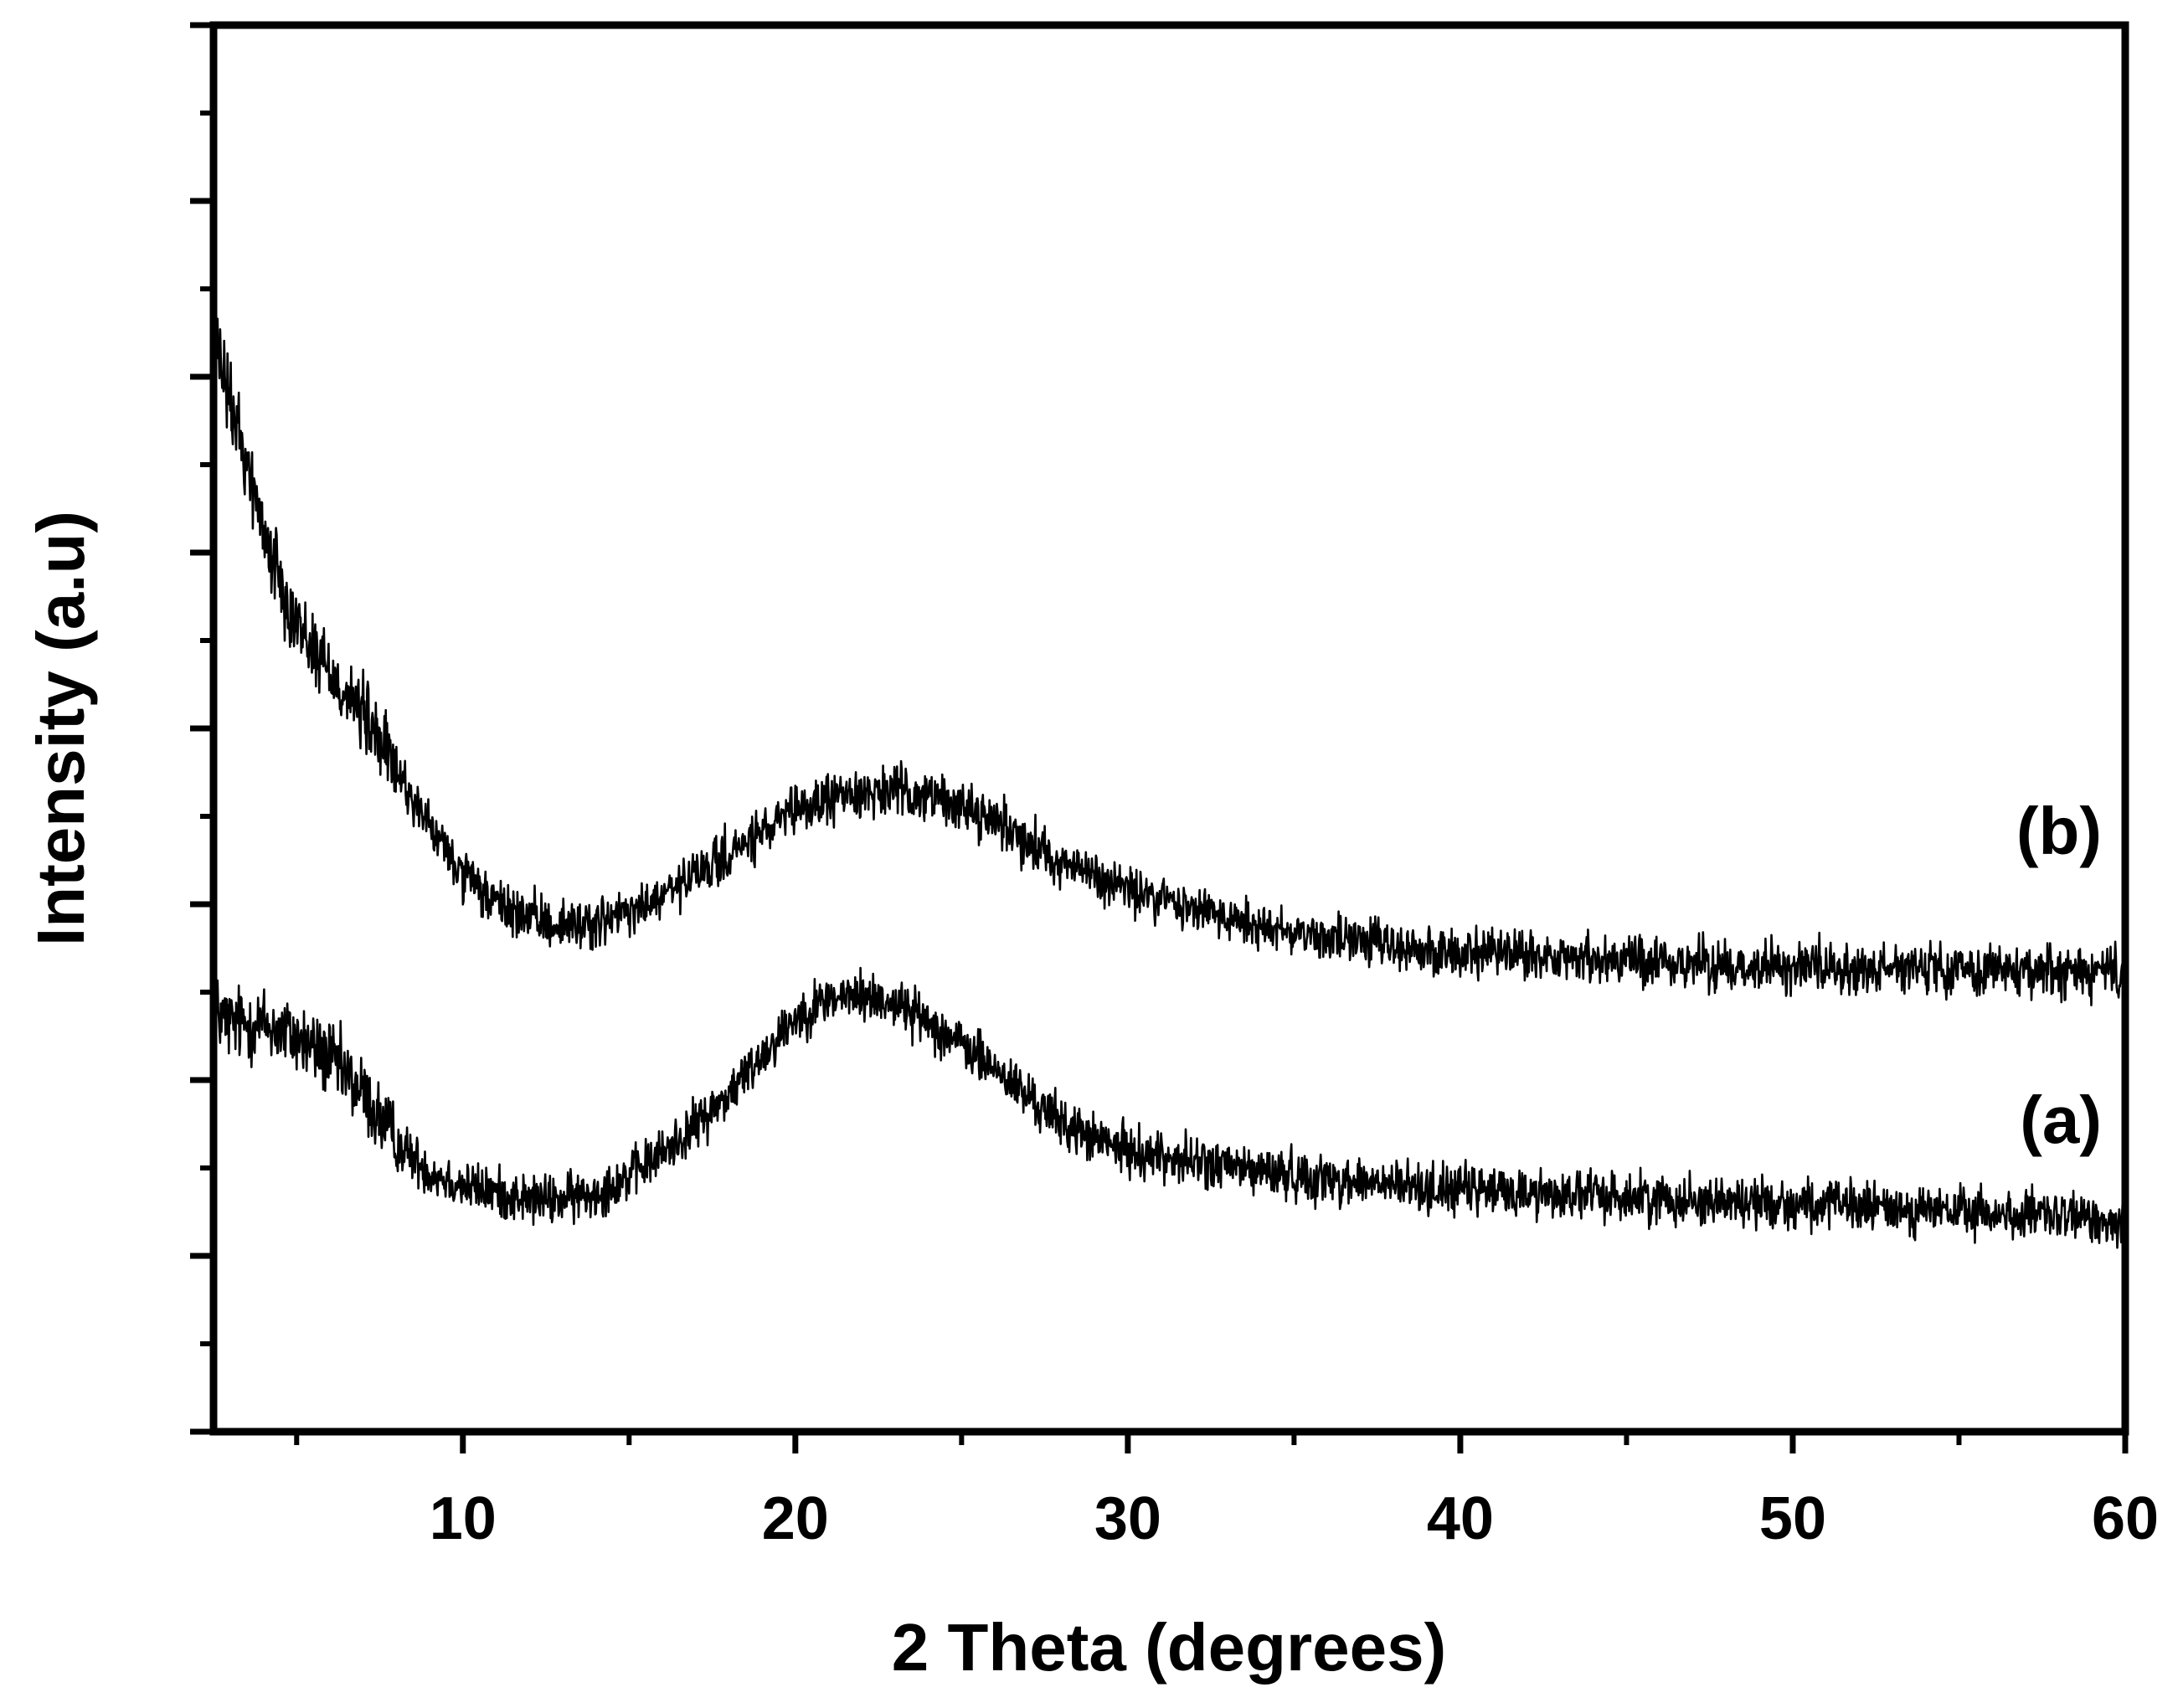  What do you see at coordinates (1294, 1518) in the screenshot?
I see `x-axis-tick-labels: 10 20 30 40 50 60` at bounding box center [1294, 1518].